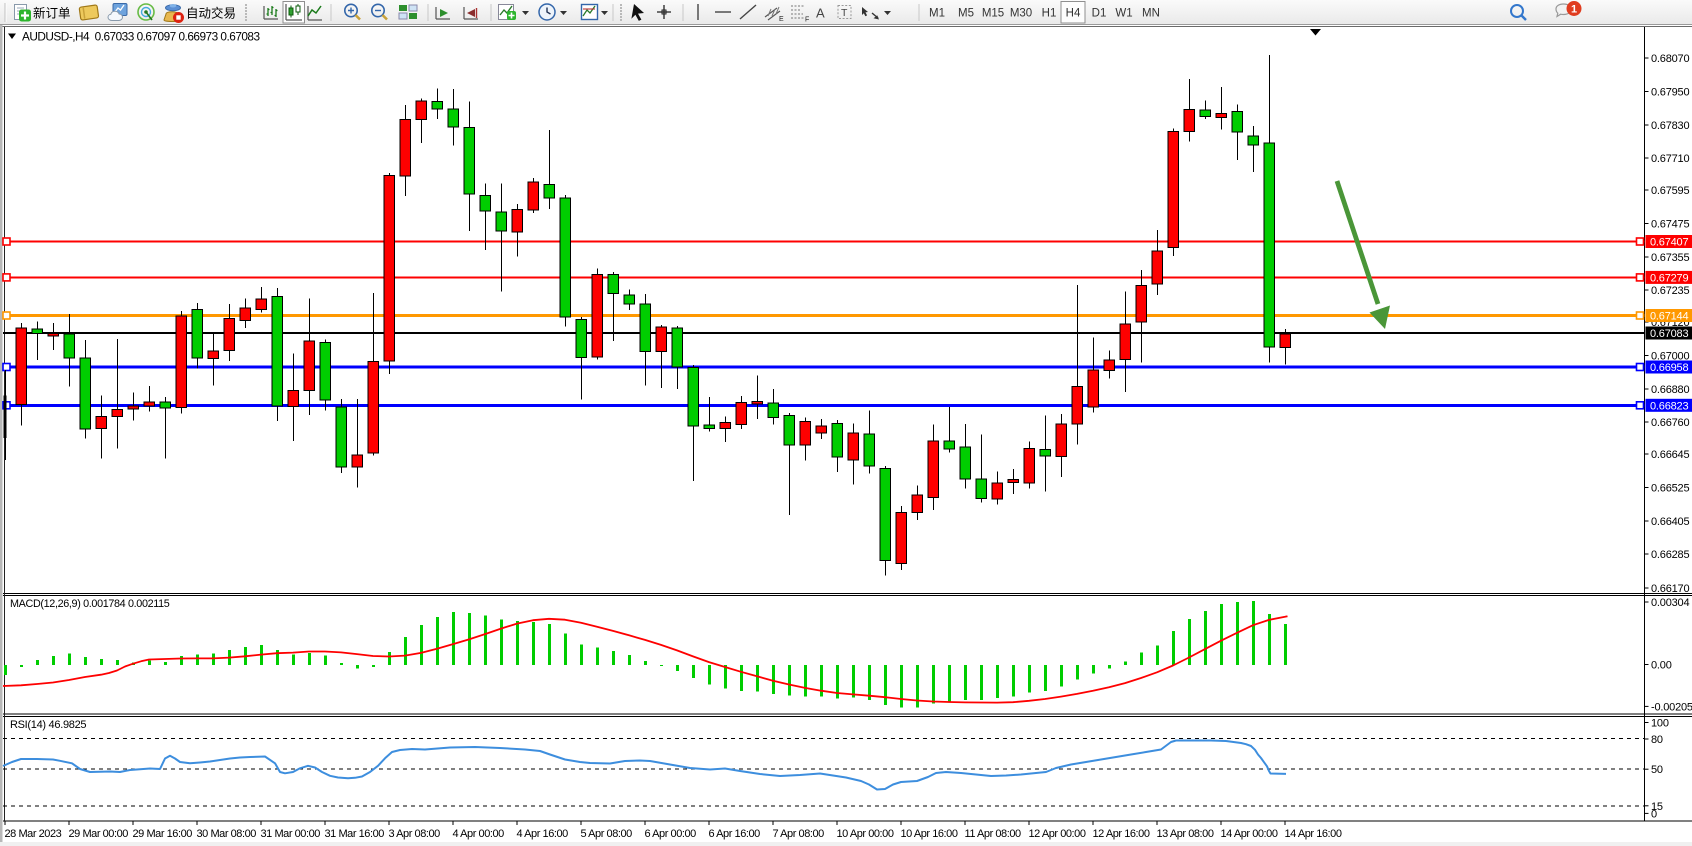 The image size is (1692, 846). I want to click on svg-text: 29 Mar 16:00, so click(163, 834).